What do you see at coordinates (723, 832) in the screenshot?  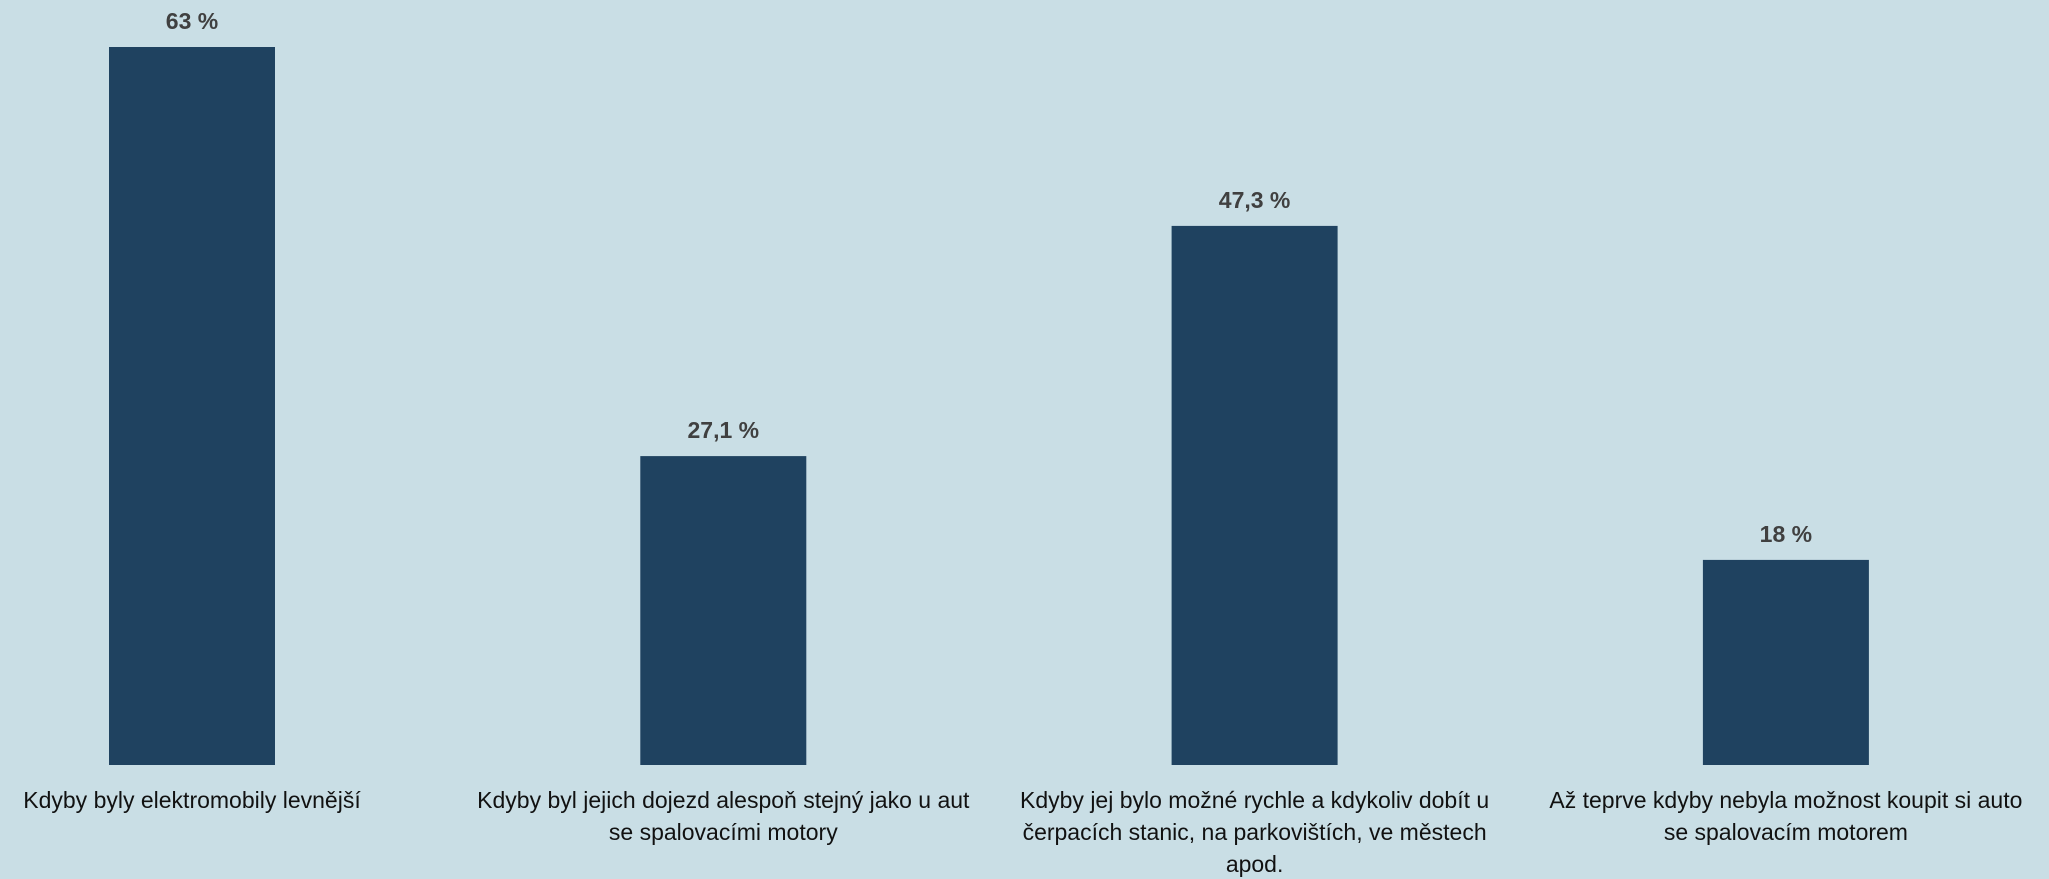 I see `category-label-line: se spalovacími motory` at bounding box center [723, 832].